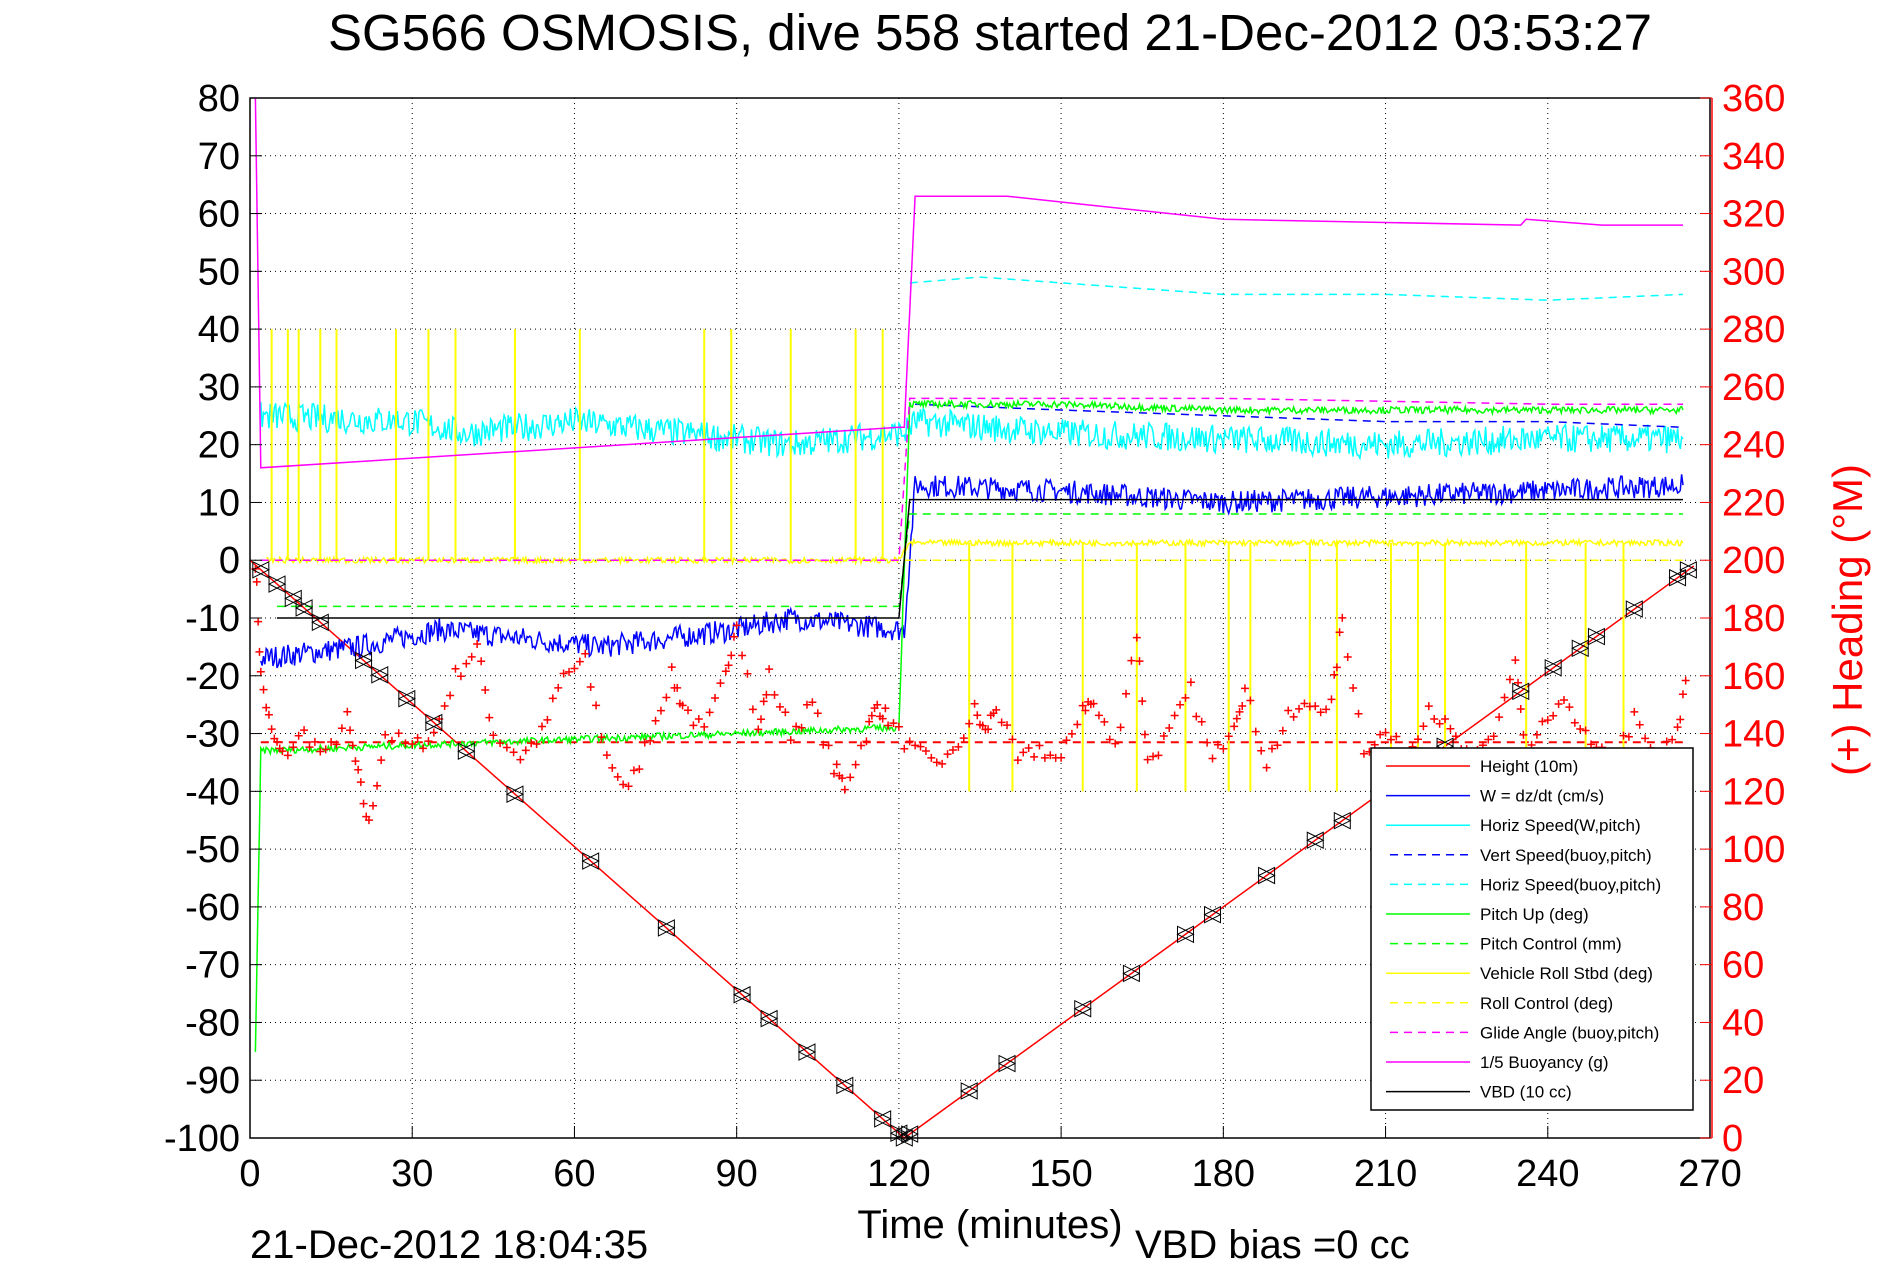  I want to click on legend-label: 1/5 Buoyancy (g), so click(1544, 1062).